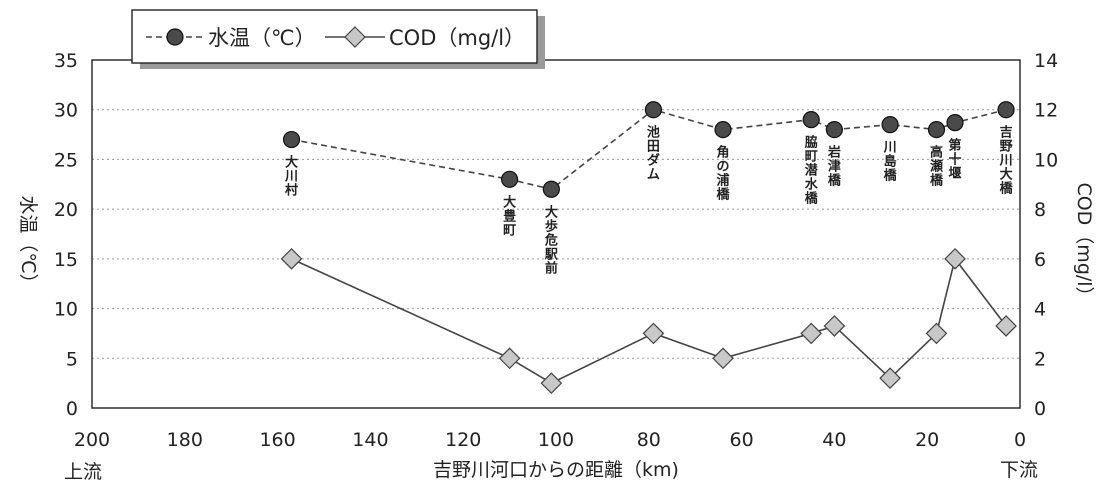  I want to click on y-left-tick-label: 0, so click(72, 409).